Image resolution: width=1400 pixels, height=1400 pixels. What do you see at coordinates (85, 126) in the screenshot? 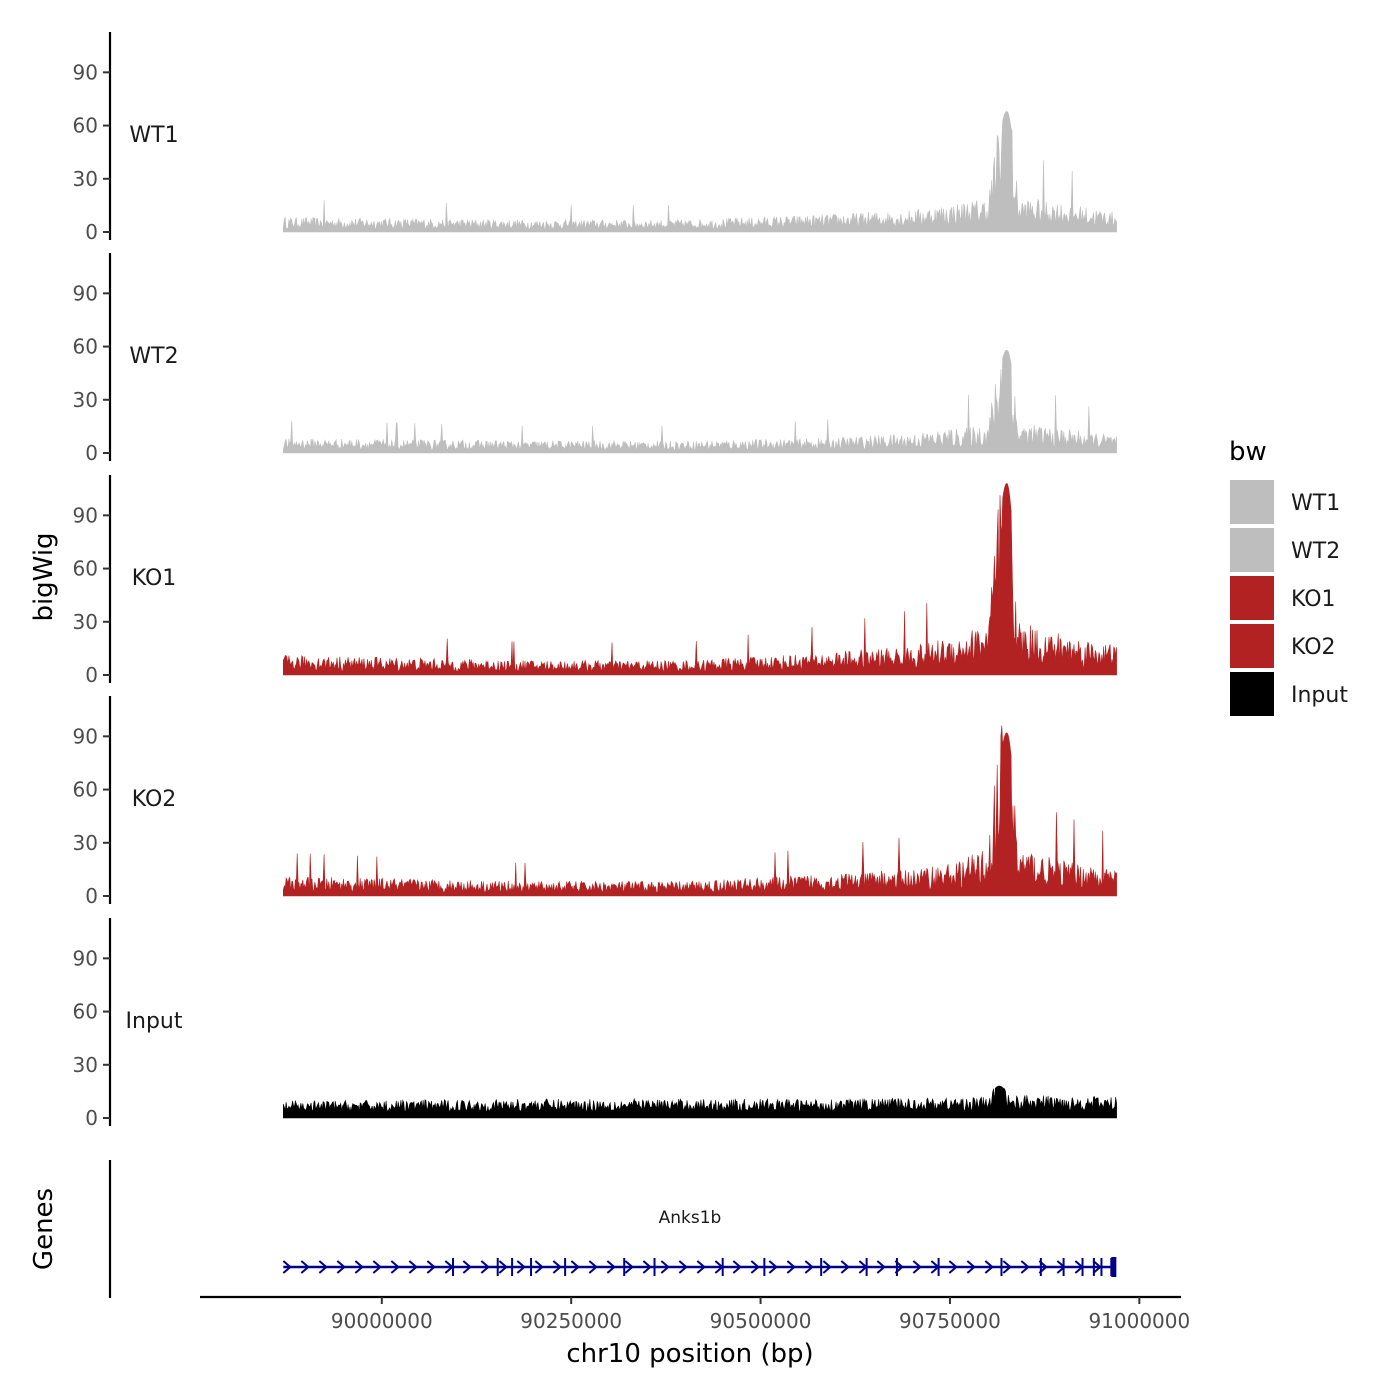
I see `y-tick-label-wt1-60: 60` at bounding box center [85, 126].